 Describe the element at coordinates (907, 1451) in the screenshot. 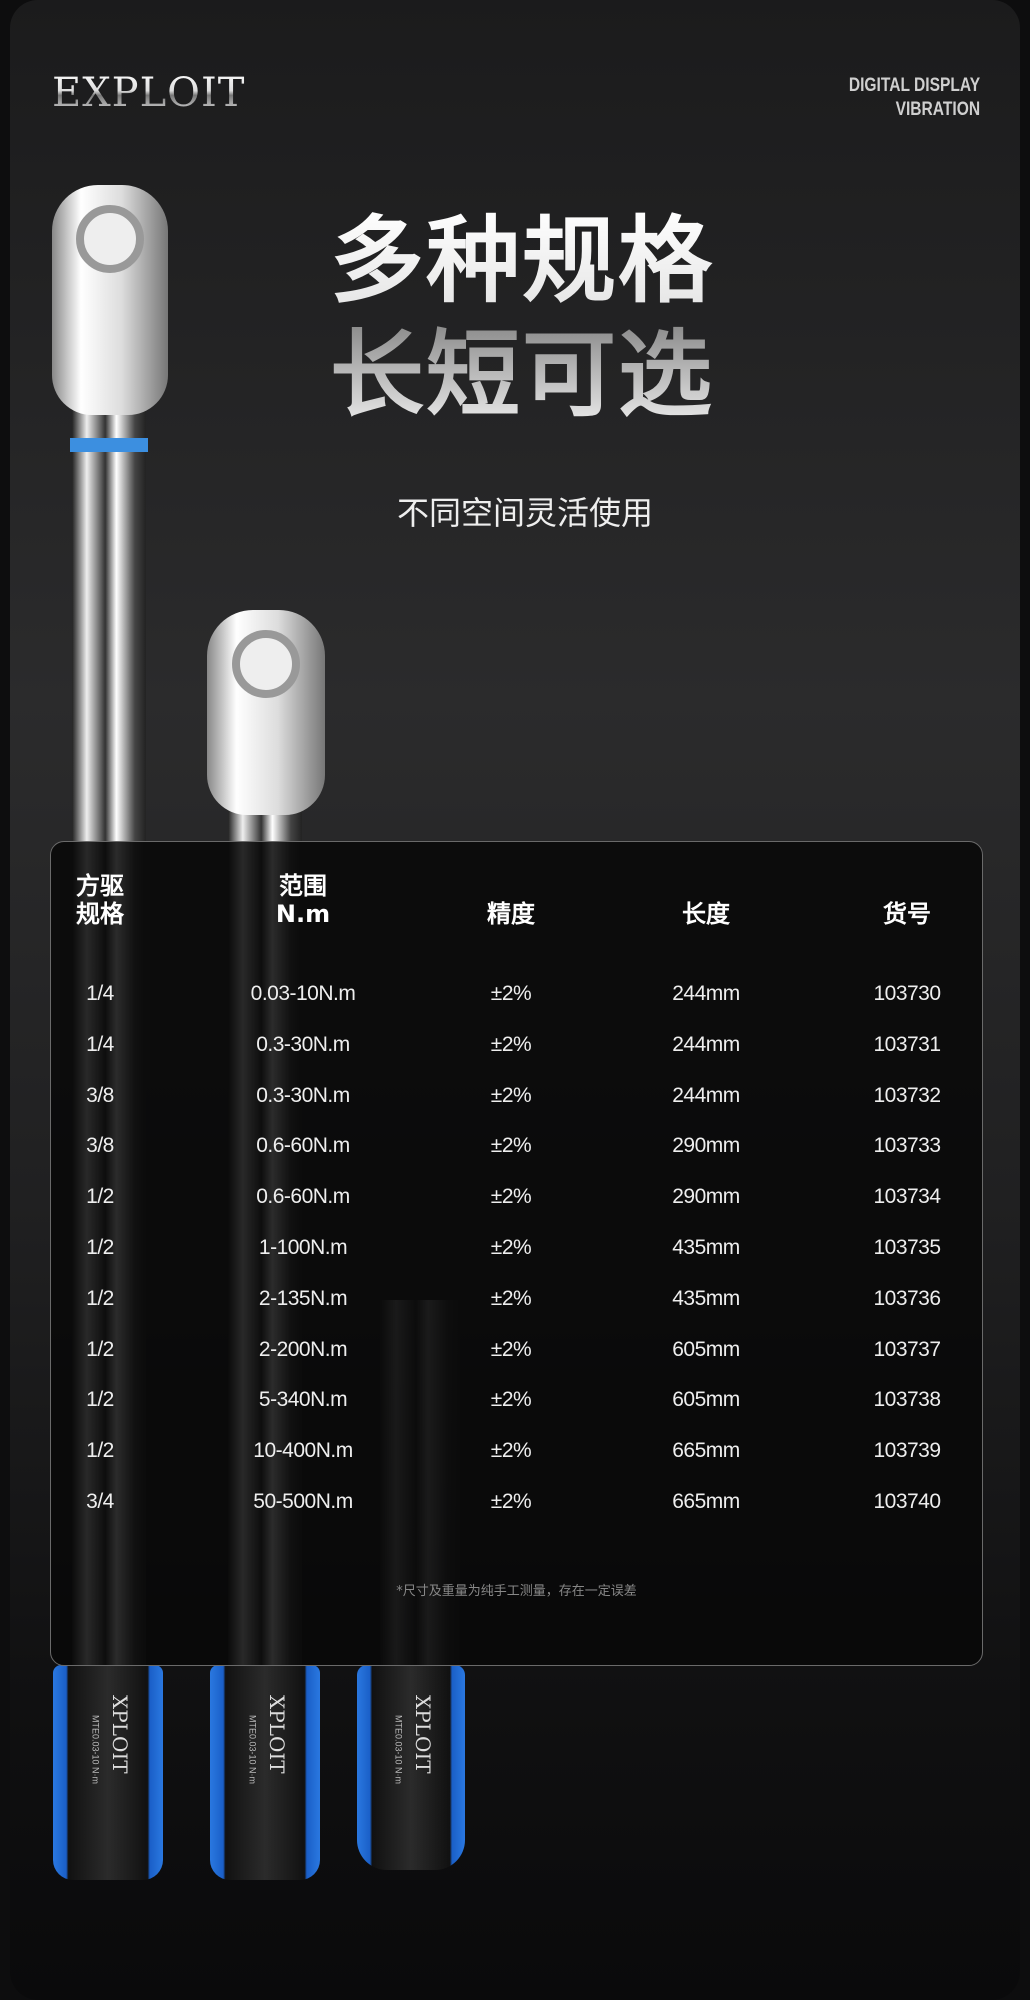

I see `table-cell: 103739` at that location.